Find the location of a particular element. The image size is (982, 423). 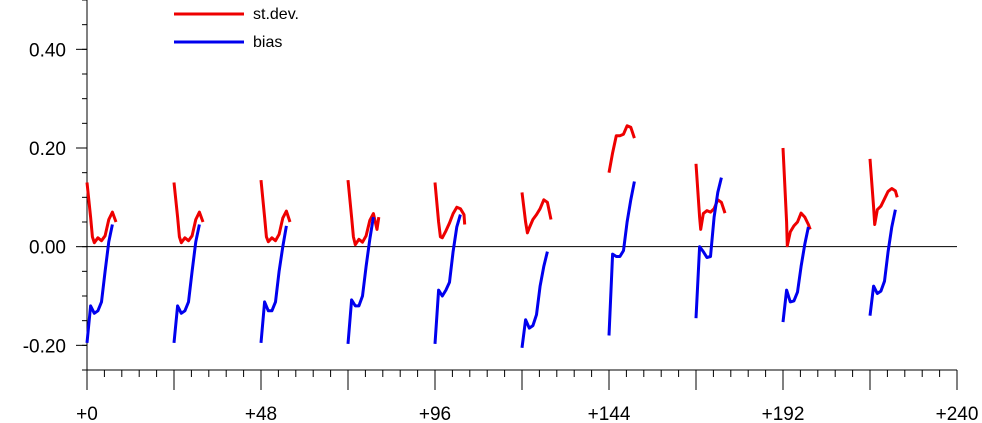

x-tick-label: +192 is located at coordinates (783, 413).